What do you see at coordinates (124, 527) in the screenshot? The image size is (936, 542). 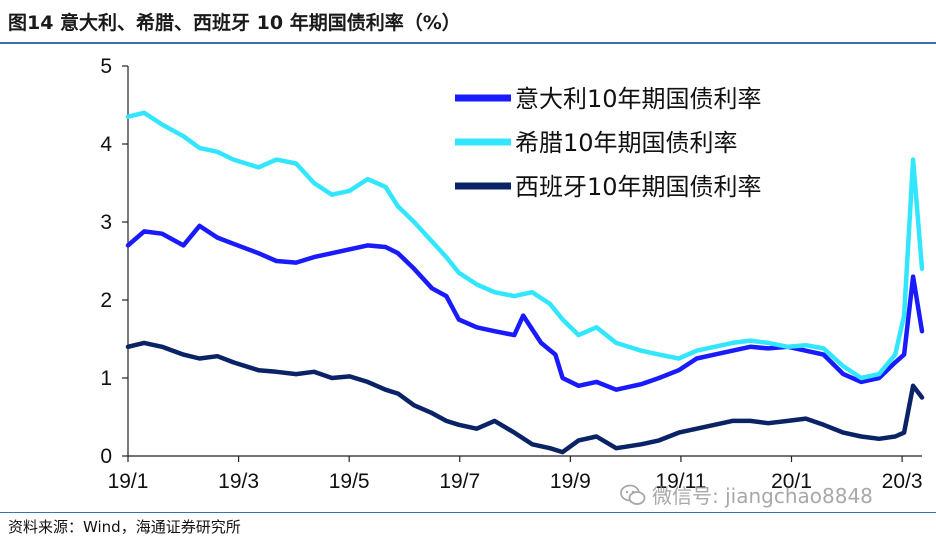 I see `source-note: 资料来源：Wind，海通证券研究所` at bounding box center [124, 527].